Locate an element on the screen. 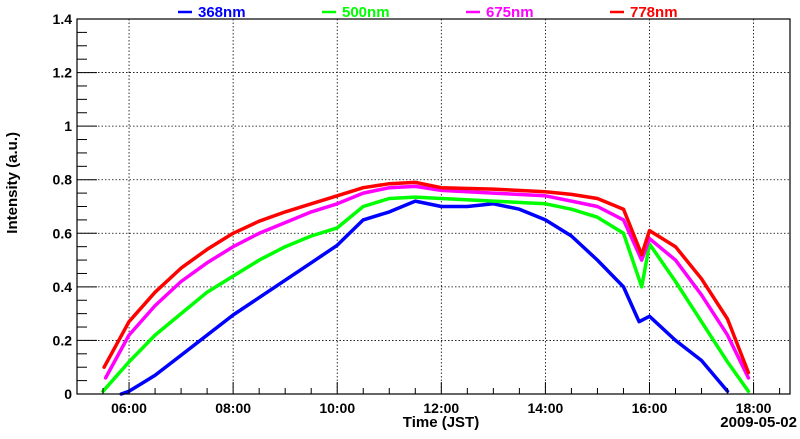 The image size is (800, 439). x-tick-label: 10:00 is located at coordinates (337, 408).